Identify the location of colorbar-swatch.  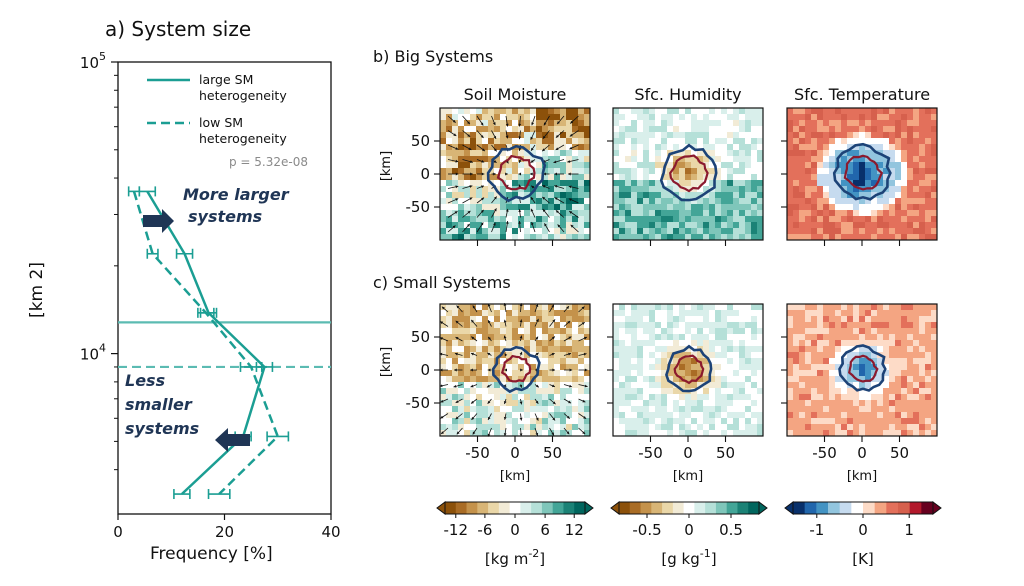
(580, 508).